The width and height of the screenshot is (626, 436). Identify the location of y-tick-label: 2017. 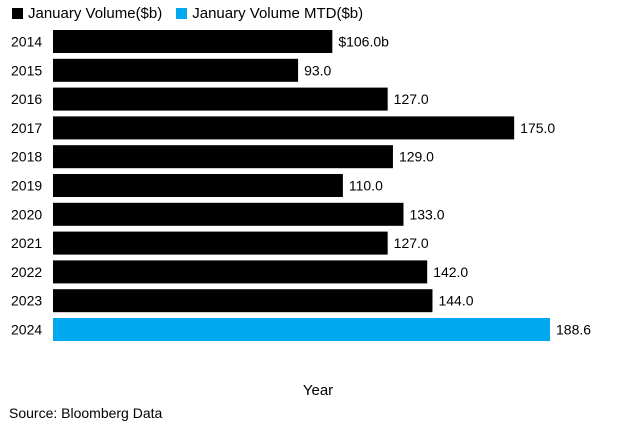
(26, 128).